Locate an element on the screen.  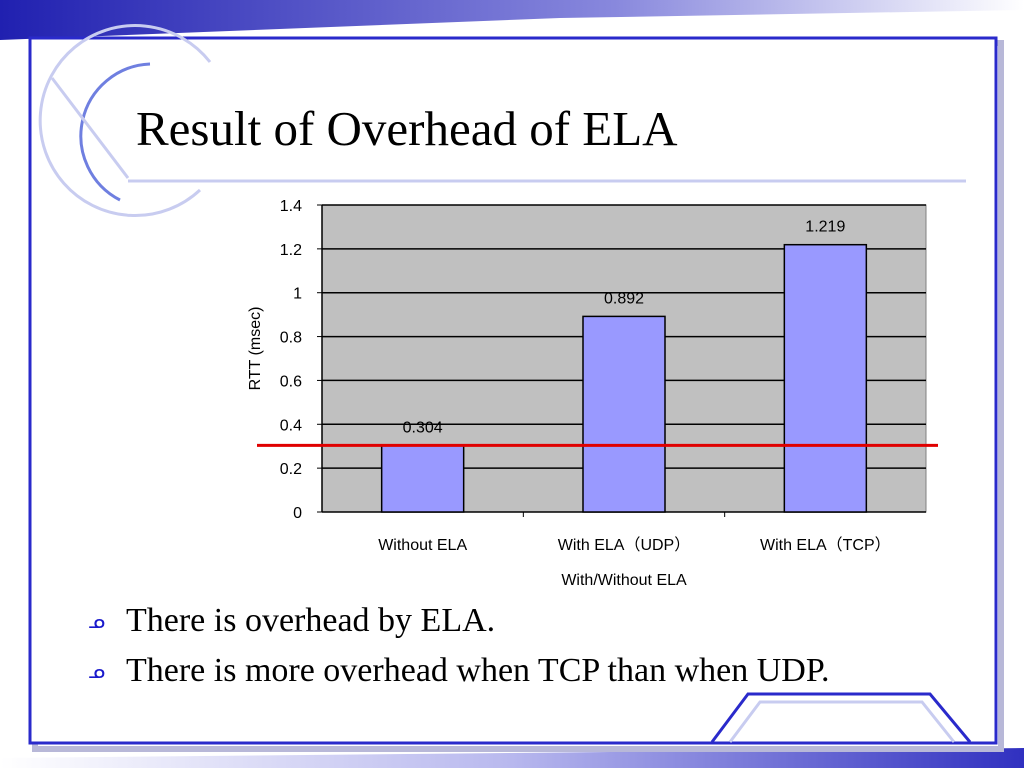
y-tick-label: 0.4 is located at coordinates (291, 425).